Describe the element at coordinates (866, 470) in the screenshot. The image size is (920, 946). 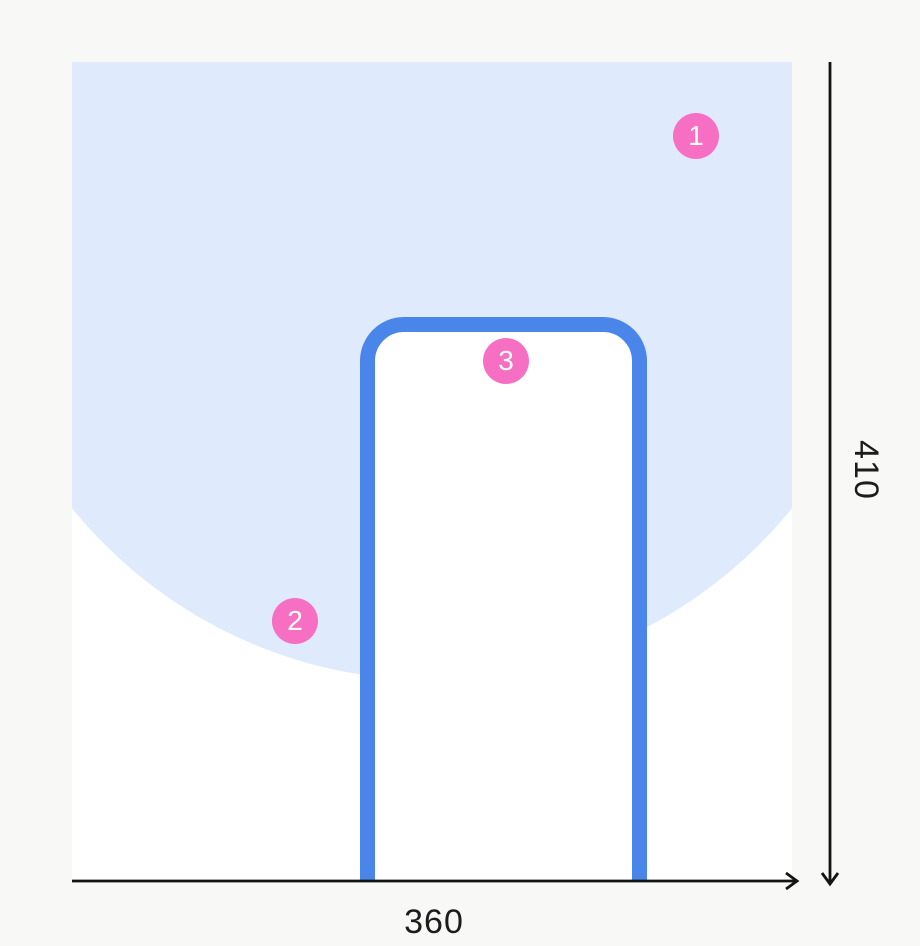
I see `height-dimension-label: 410` at that location.